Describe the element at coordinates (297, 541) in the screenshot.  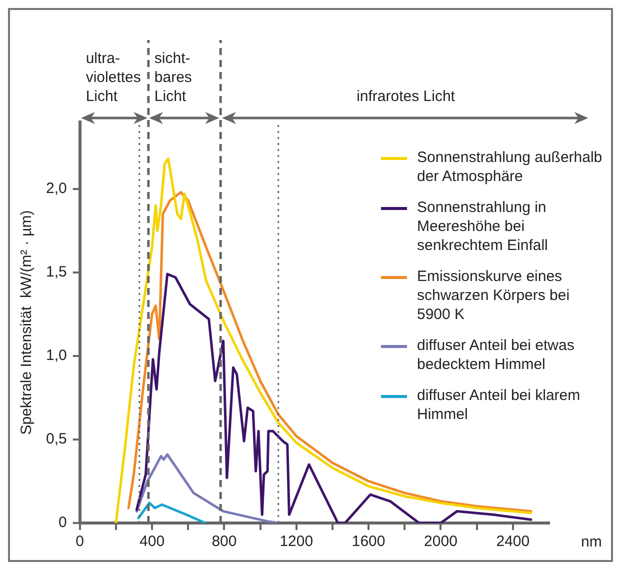
I see `x-tick-label: 1200` at that location.